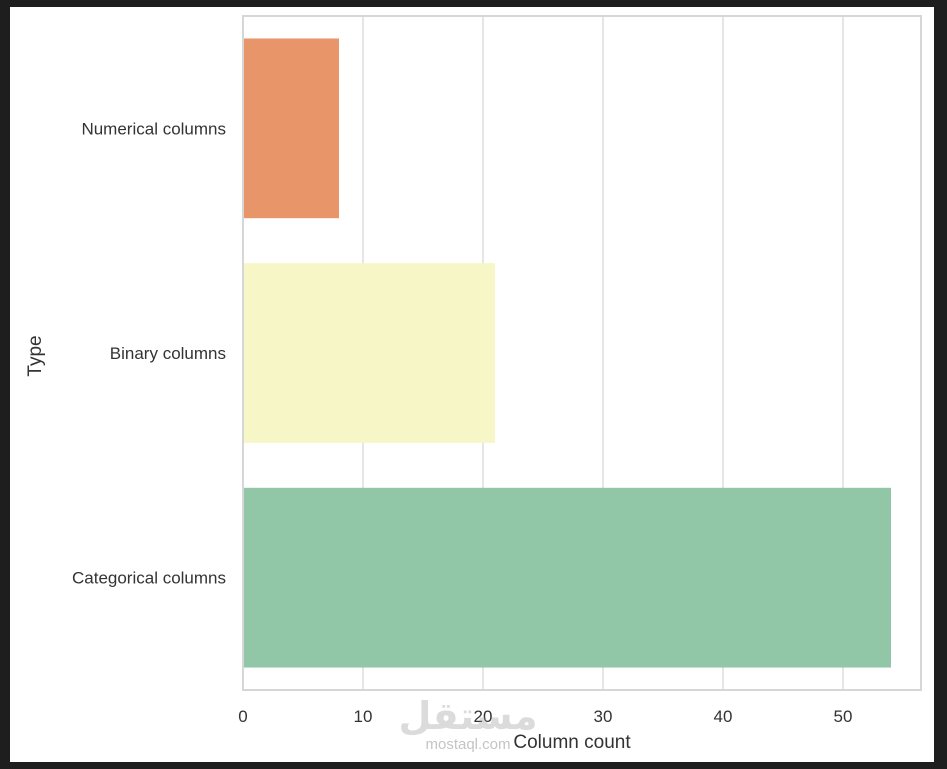 Image resolution: width=947 pixels, height=769 pixels. Describe the element at coordinates (723, 716) in the screenshot. I see `x-tick-label: 40` at that location.